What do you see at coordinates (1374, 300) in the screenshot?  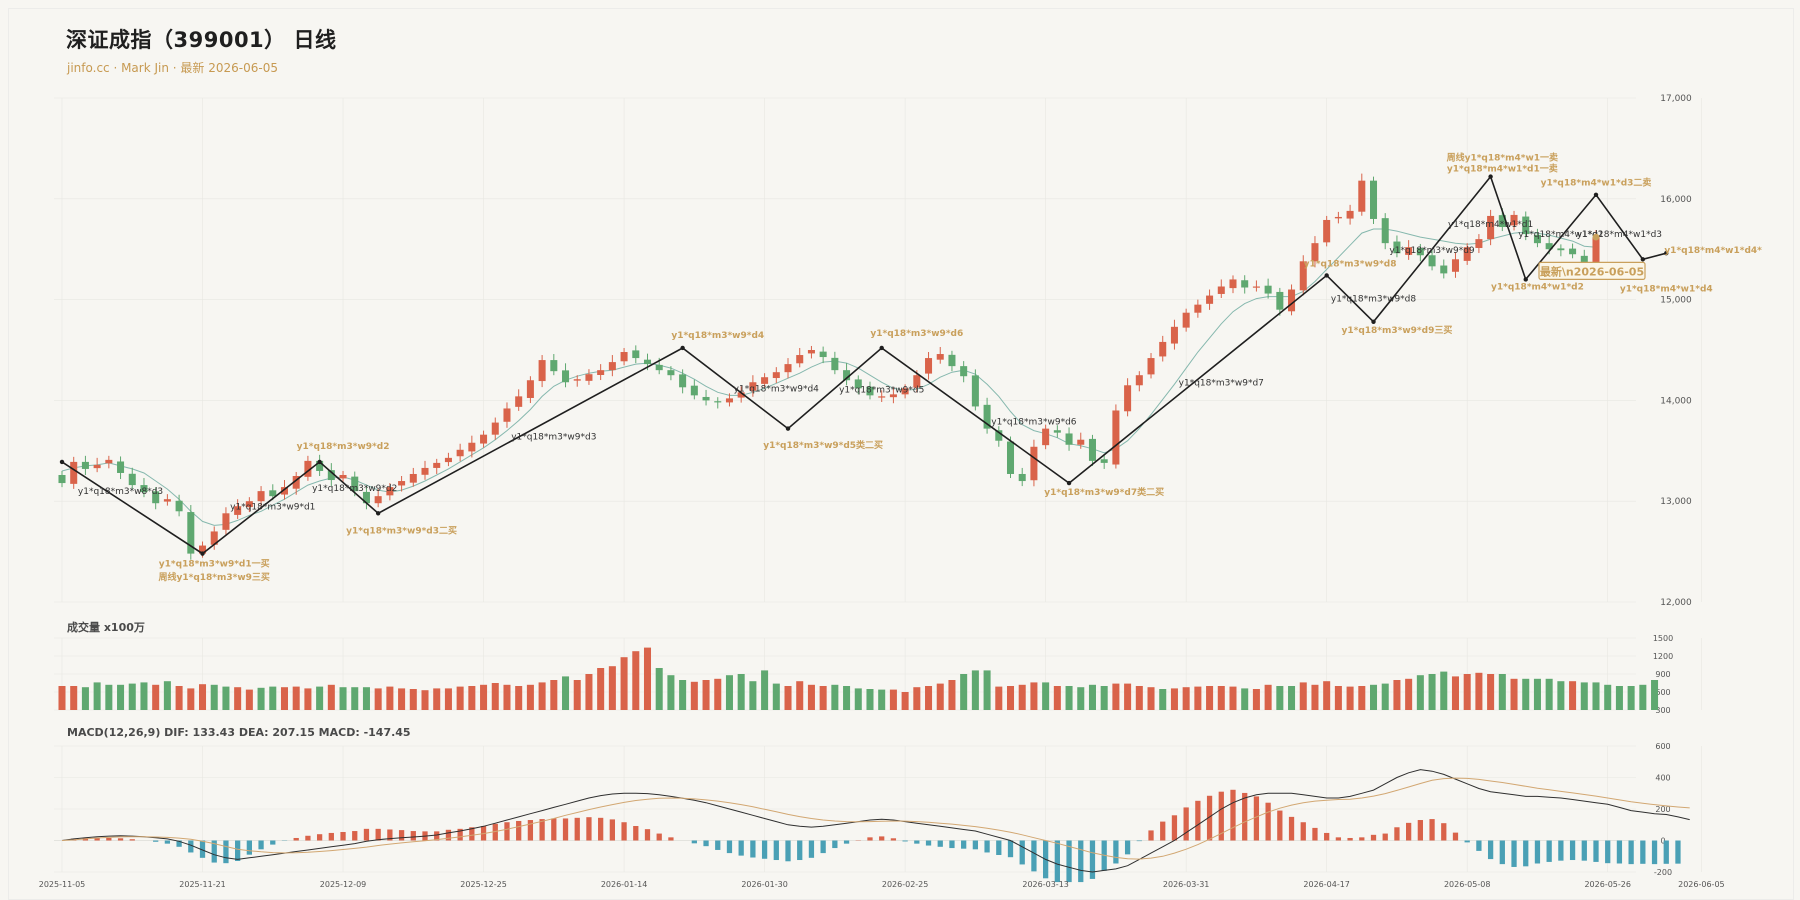 I see `price-annotation: y1*q18*m3*w9*d8` at bounding box center [1374, 300].